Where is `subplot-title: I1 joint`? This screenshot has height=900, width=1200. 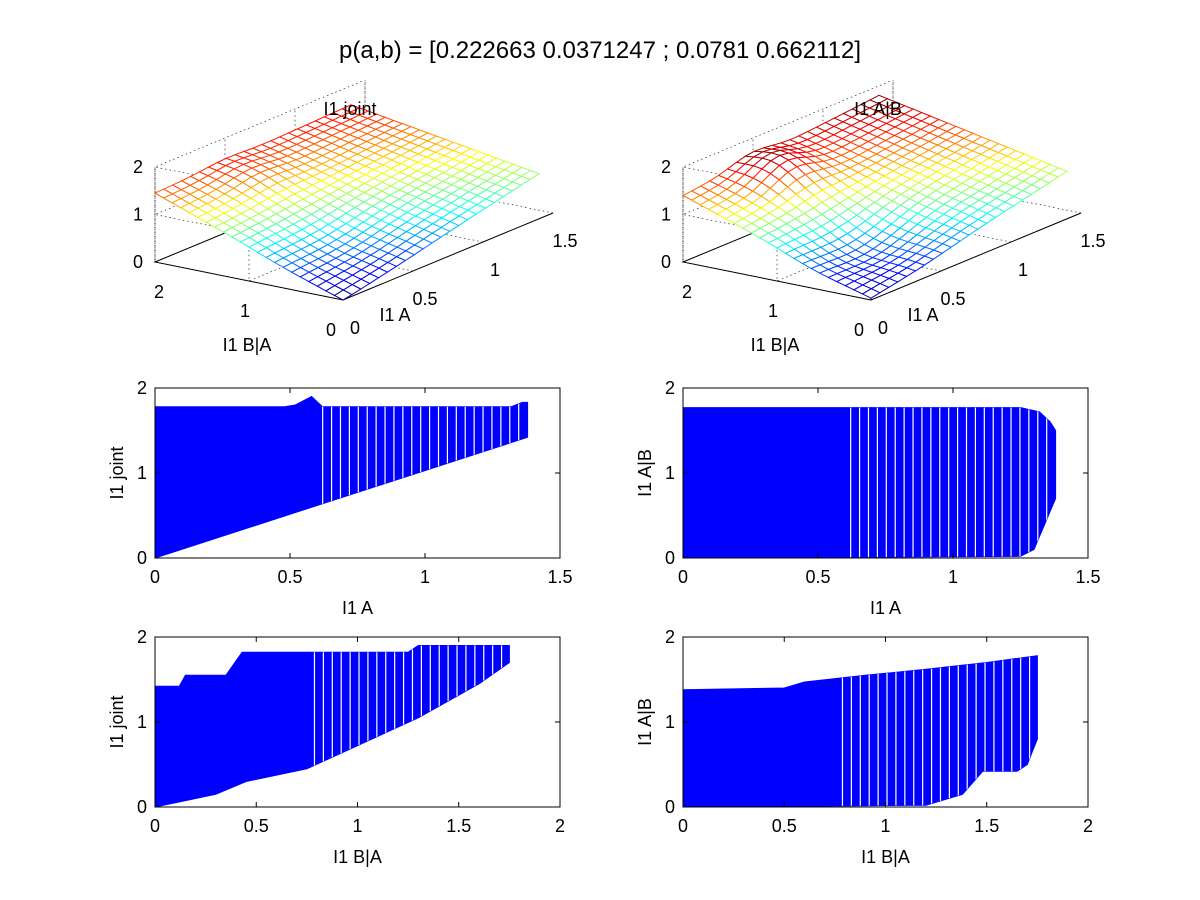 subplot-title: I1 joint is located at coordinates (349, 109).